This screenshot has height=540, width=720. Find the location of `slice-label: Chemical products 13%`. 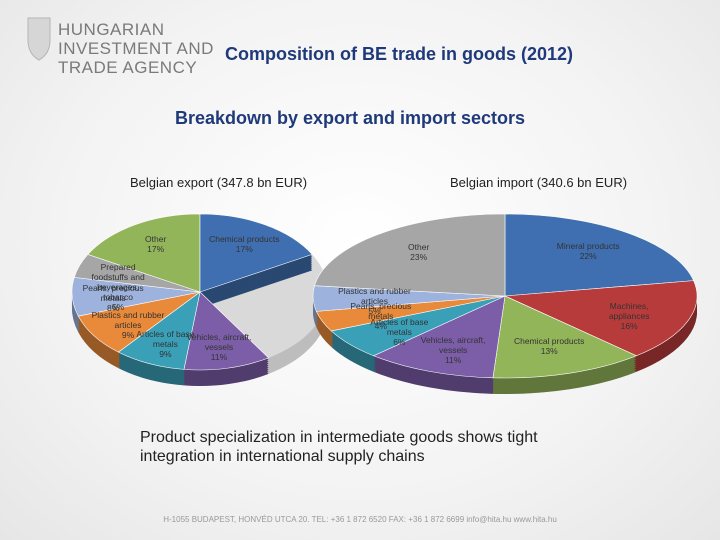

slice-label: Chemical products 13% is located at coordinates (549, 346).